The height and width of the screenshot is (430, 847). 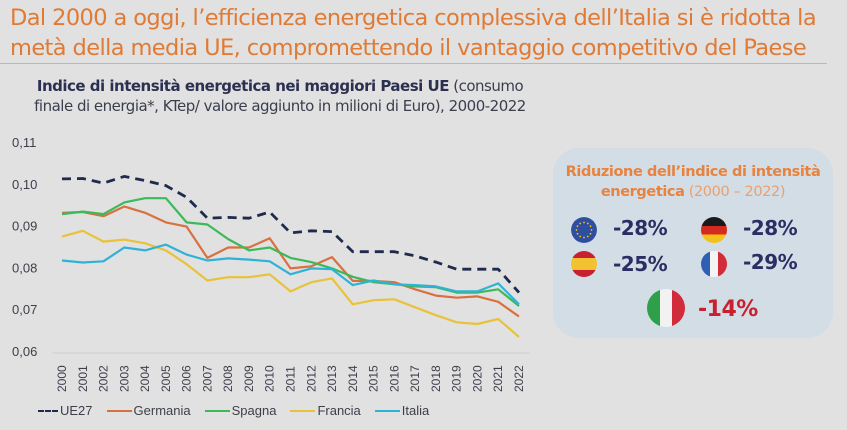 What do you see at coordinates (254, 410) in the screenshot?
I see `legend-label: Spagna` at bounding box center [254, 410].